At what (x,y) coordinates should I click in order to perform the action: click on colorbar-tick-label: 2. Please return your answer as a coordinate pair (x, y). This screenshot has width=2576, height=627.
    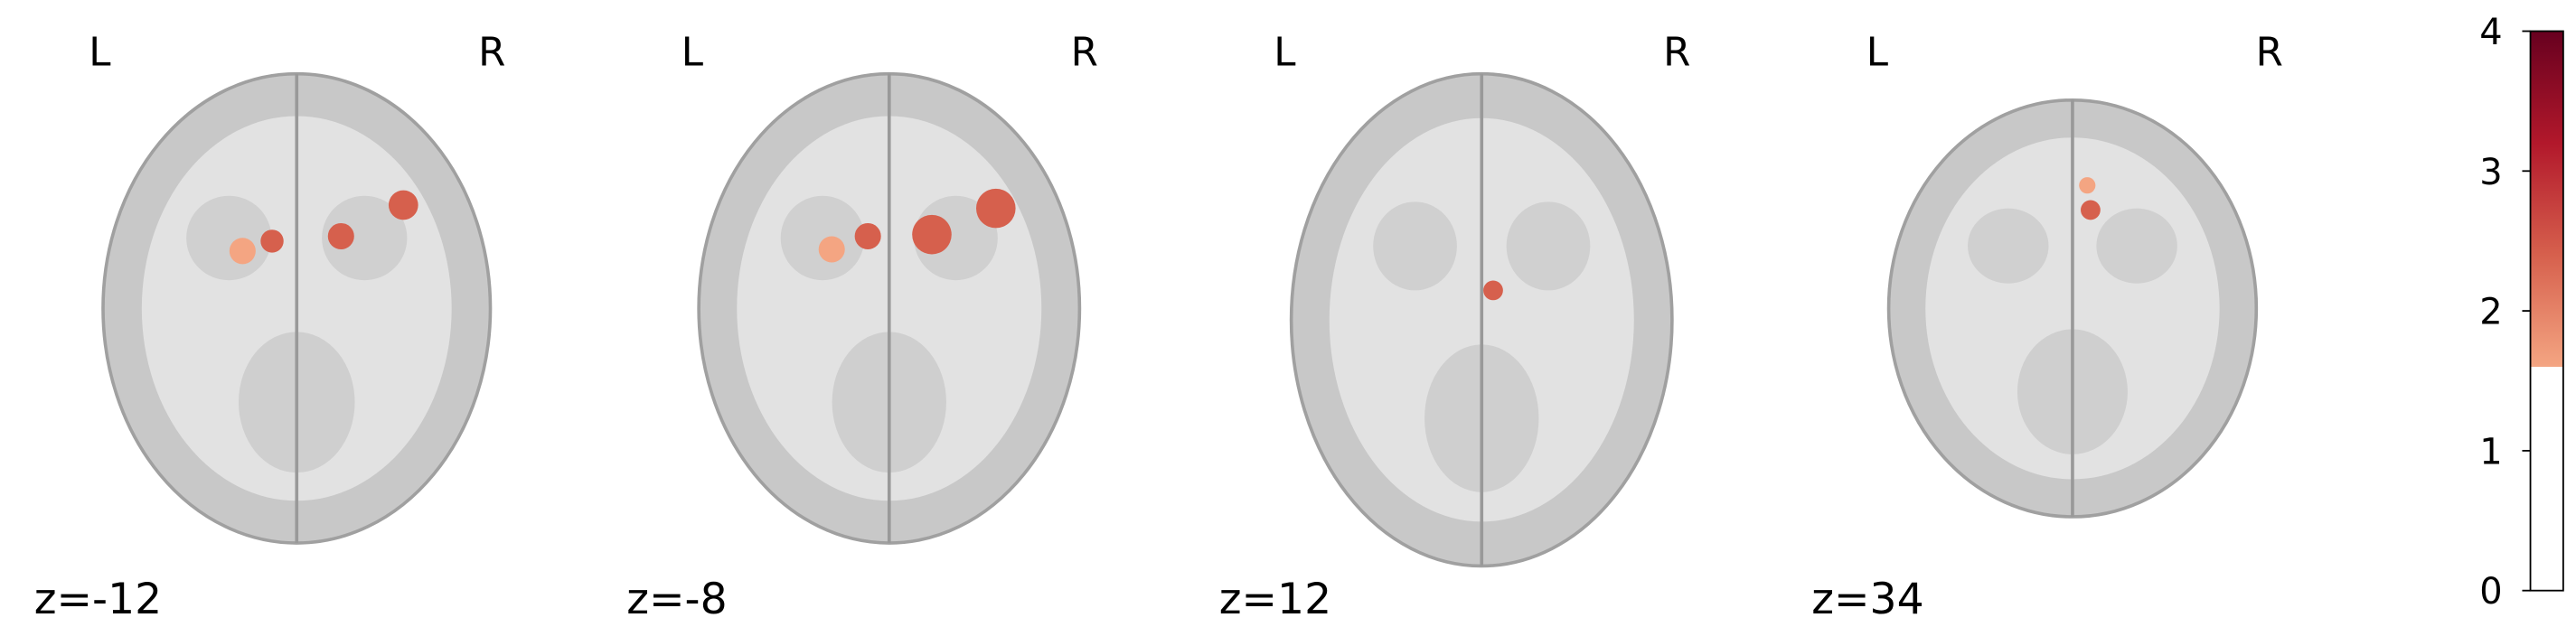
    Looking at the image, I should click on (2490, 312).